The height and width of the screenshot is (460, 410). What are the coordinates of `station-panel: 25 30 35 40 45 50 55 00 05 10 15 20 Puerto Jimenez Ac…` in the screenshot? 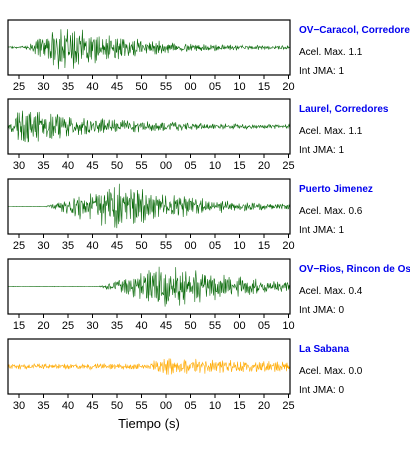 It's located at (190, 215).